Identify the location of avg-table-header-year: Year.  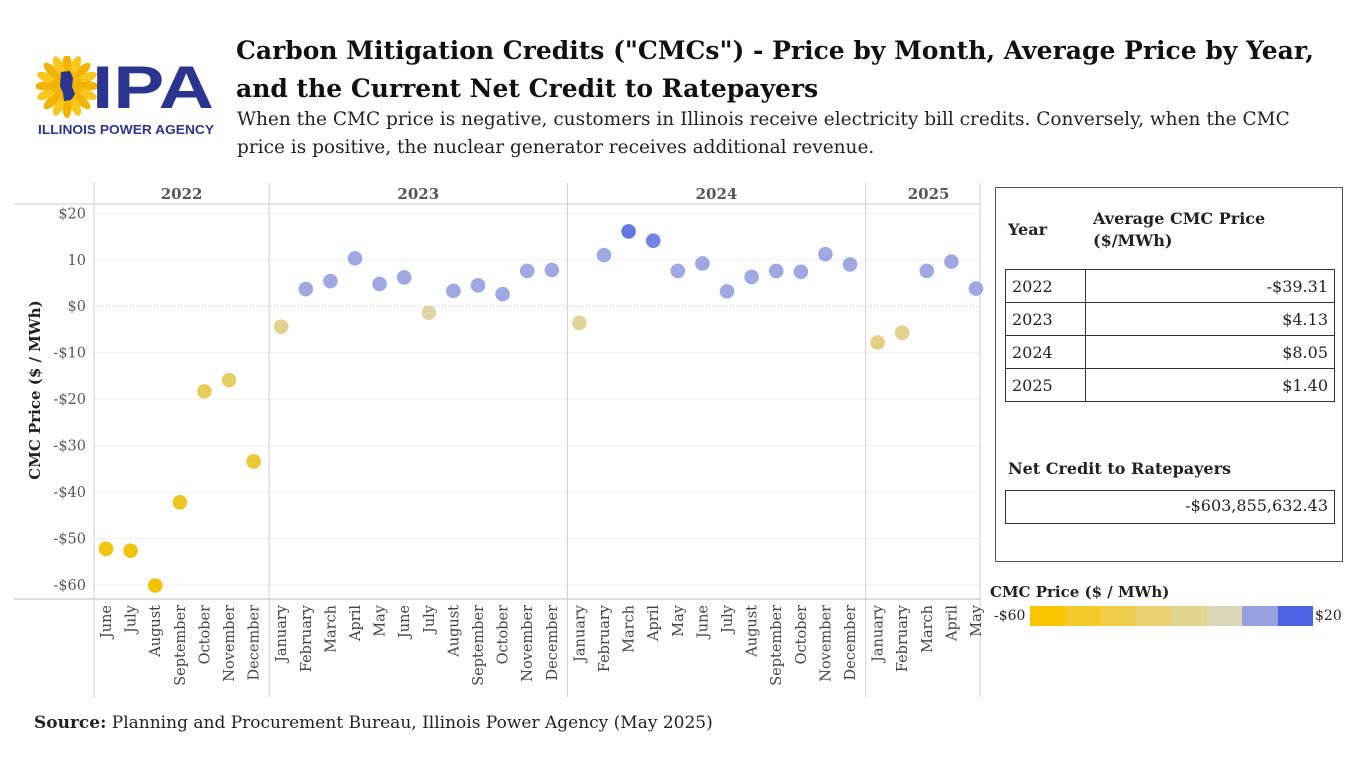
(1028, 229).